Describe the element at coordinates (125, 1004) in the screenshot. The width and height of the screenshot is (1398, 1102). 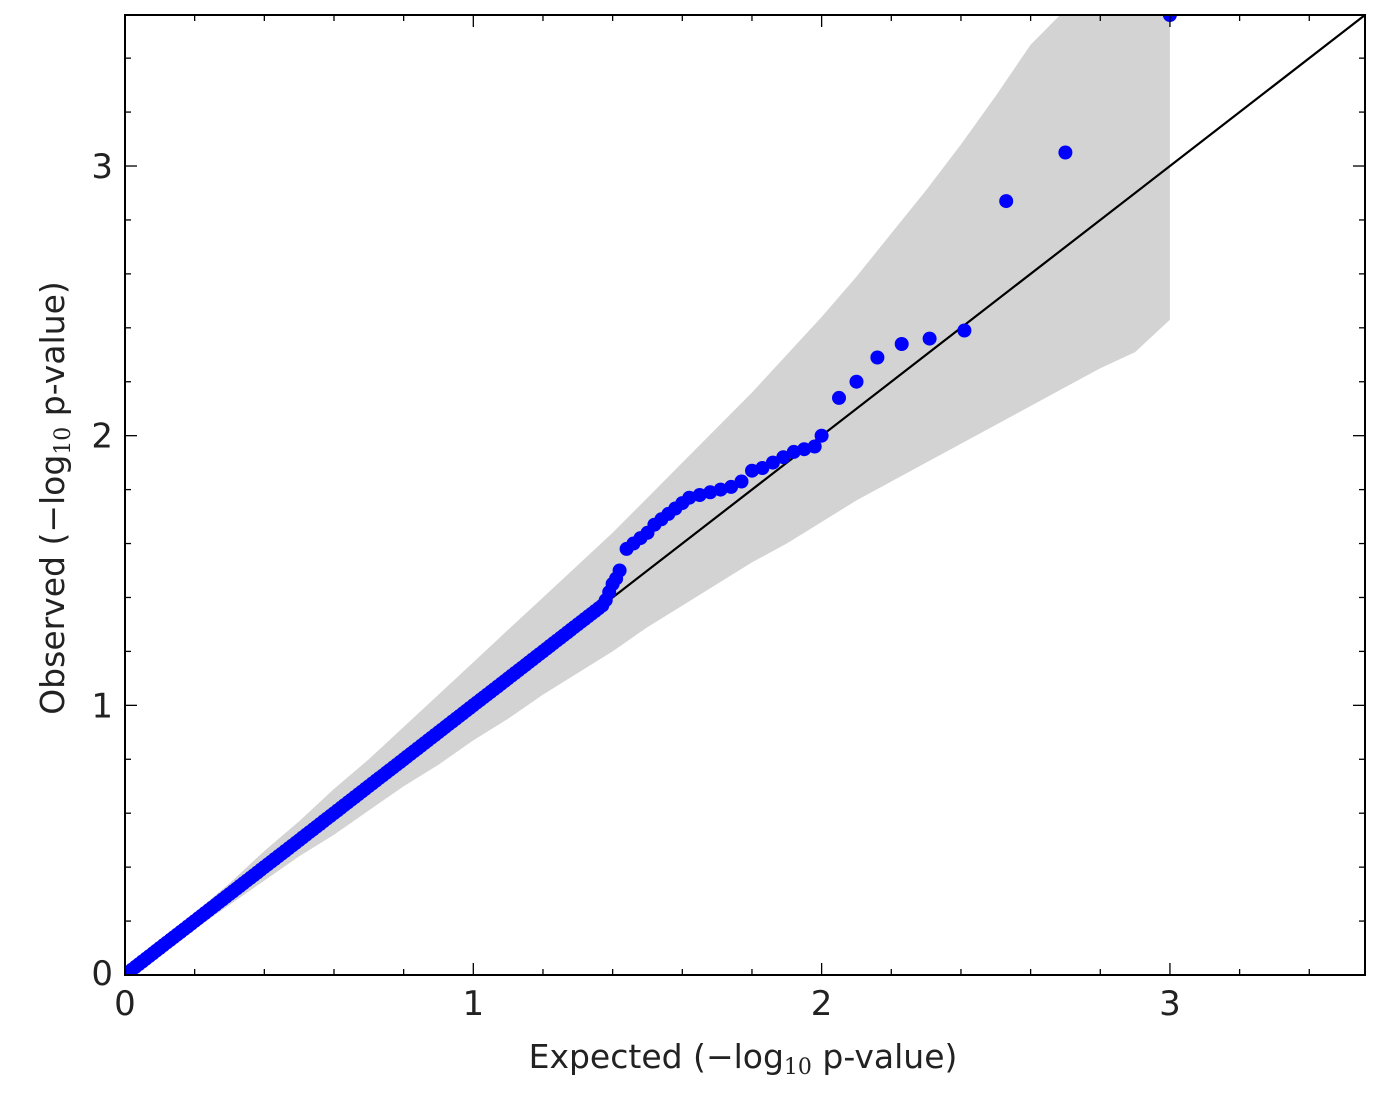
I see `x-tick-label: 0` at that location.